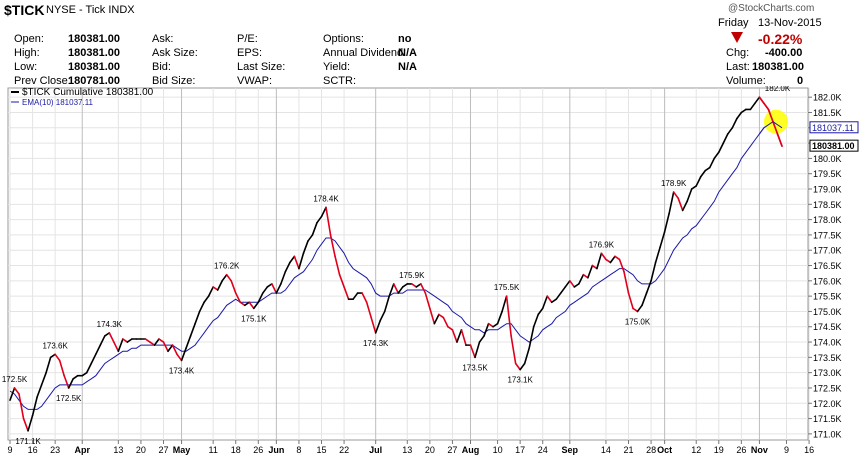  What do you see at coordinates (9, 450) in the screenshot?
I see `x-tick-label: 9` at bounding box center [9, 450].